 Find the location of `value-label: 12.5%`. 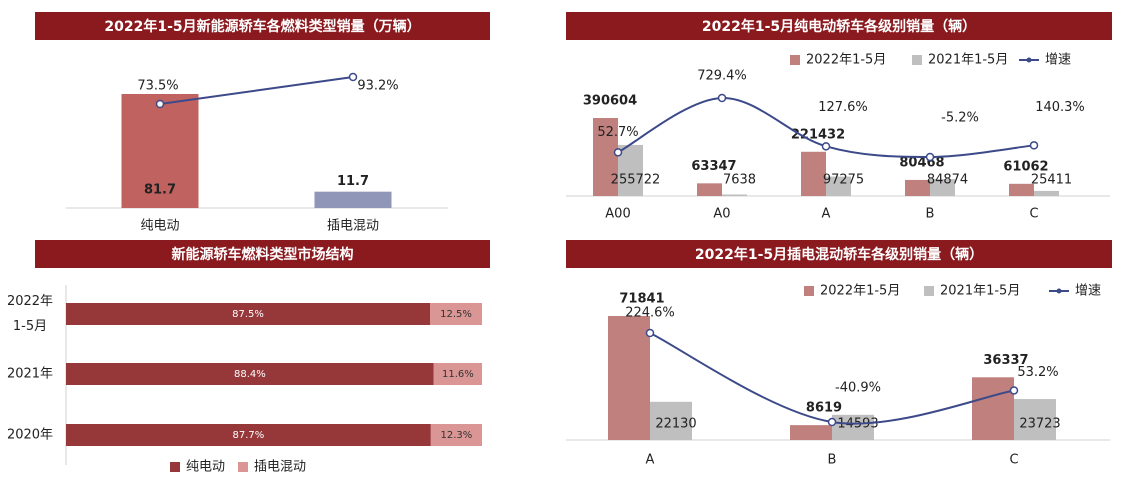

value-label: 12.5% is located at coordinates (456, 314).